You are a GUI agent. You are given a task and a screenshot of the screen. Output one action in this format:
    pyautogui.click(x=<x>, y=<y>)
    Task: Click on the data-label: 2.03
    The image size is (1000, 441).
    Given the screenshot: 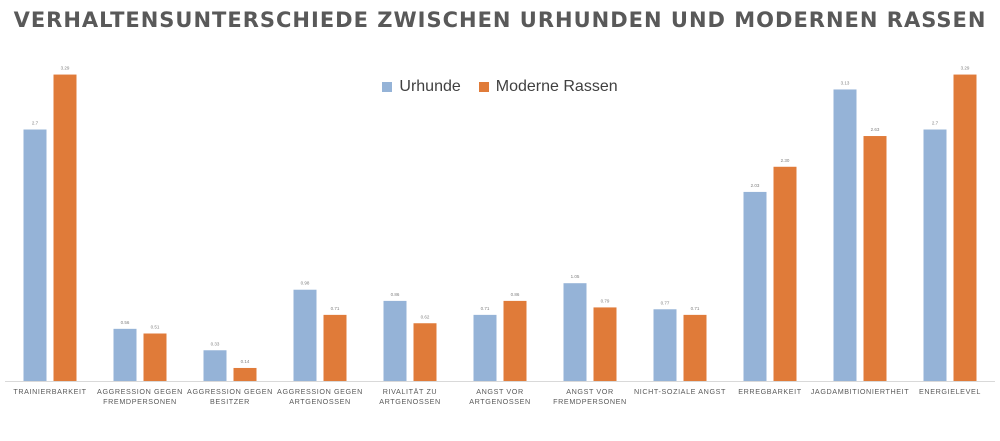 What is the action you would take?
    pyautogui.click(x=755, y=185)
    